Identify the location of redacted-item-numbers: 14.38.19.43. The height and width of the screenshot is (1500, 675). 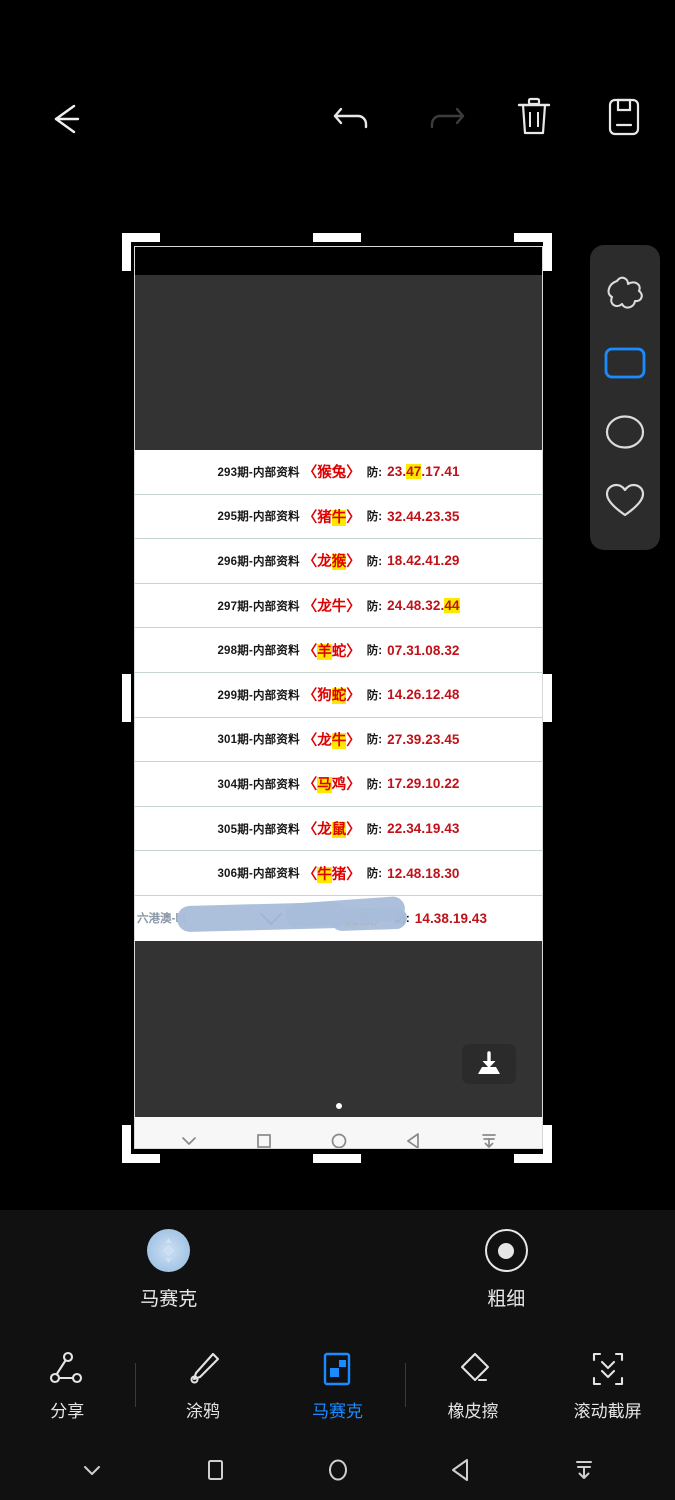
(451, 918).